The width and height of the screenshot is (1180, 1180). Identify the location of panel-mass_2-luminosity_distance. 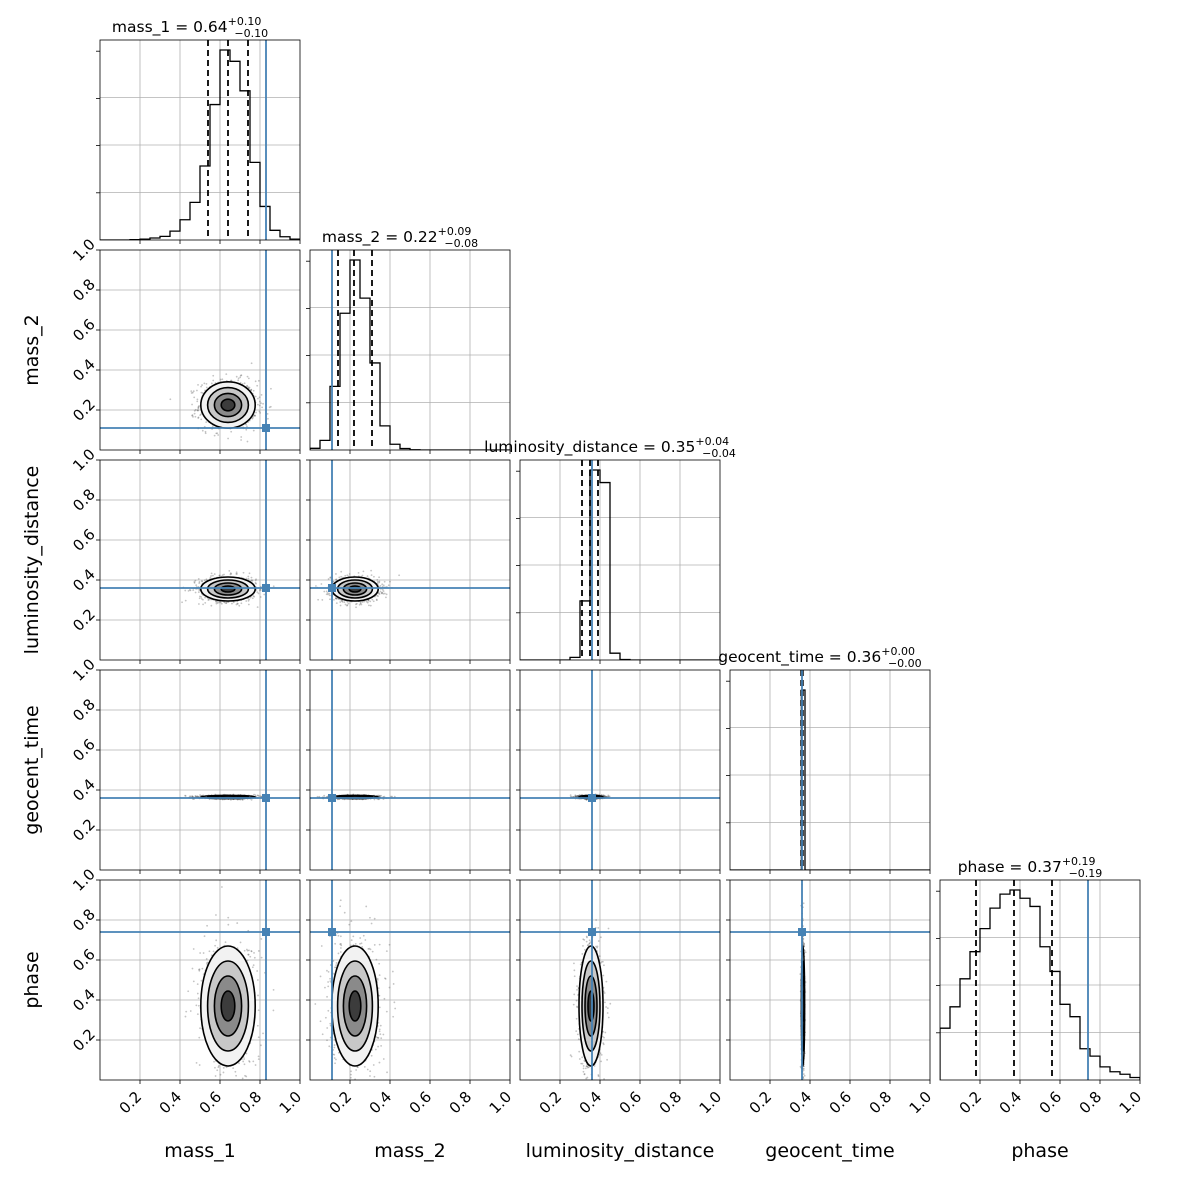
(408, 561).